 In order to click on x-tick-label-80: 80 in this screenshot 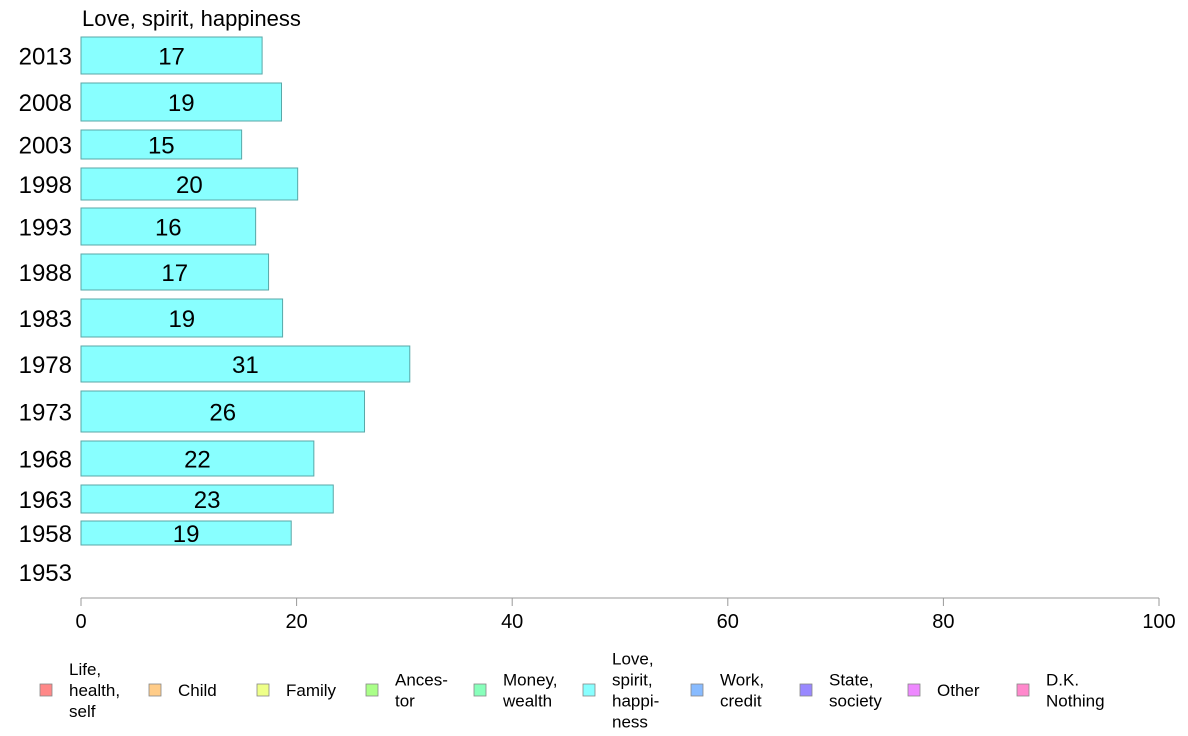, I will do `click(943, 622)`.